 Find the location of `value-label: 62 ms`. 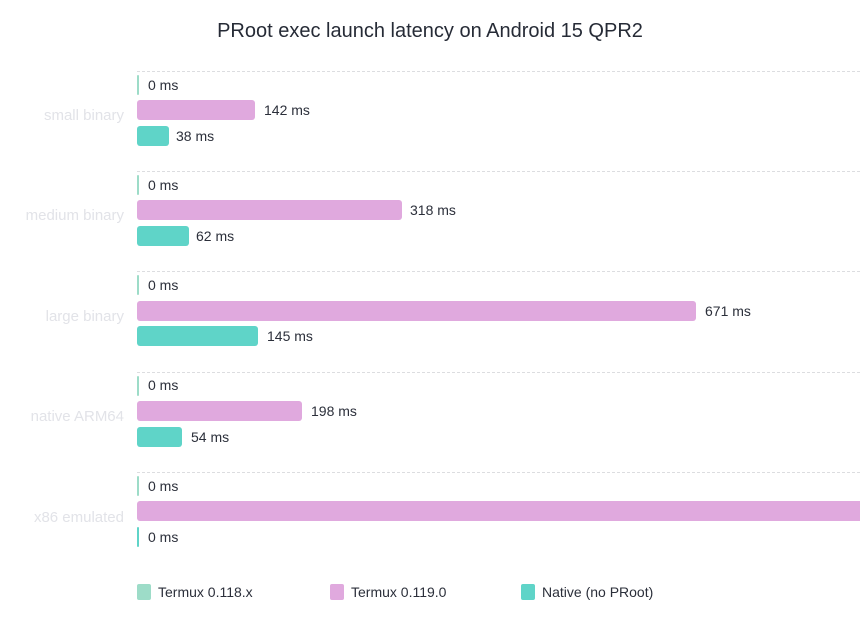

value-label: 62 ms is located at coordinates (215, 236).